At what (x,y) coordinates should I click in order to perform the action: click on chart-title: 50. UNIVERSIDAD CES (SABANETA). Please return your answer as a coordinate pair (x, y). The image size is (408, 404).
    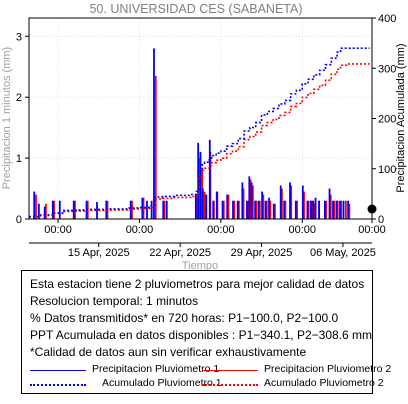
    Looking at the image, I should click on (195, 9).